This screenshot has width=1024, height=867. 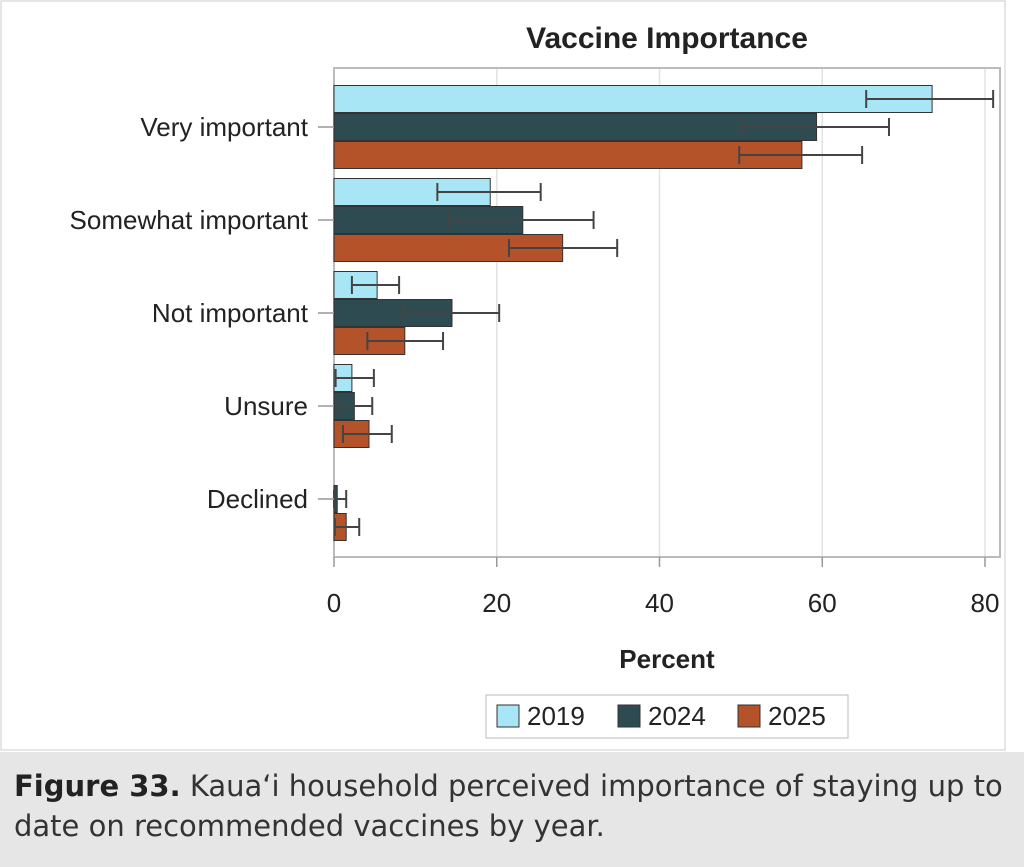 What do you see at coordinates (629, 716) in the screenshot?
I see `legend-swatch-2024` at bounding box center [629, 716].